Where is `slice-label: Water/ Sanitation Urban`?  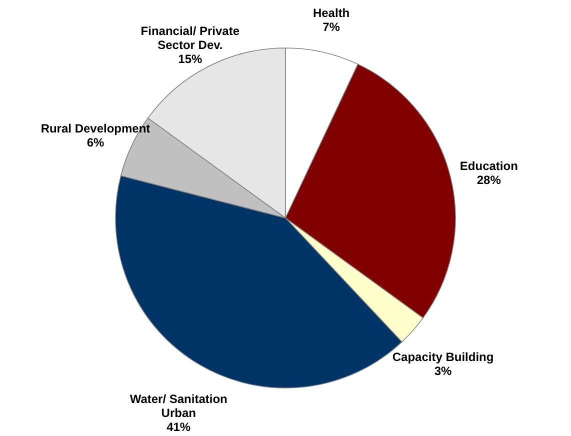 slice-label: Water/ Sanitation Urban is located at coordinates (179, 406).